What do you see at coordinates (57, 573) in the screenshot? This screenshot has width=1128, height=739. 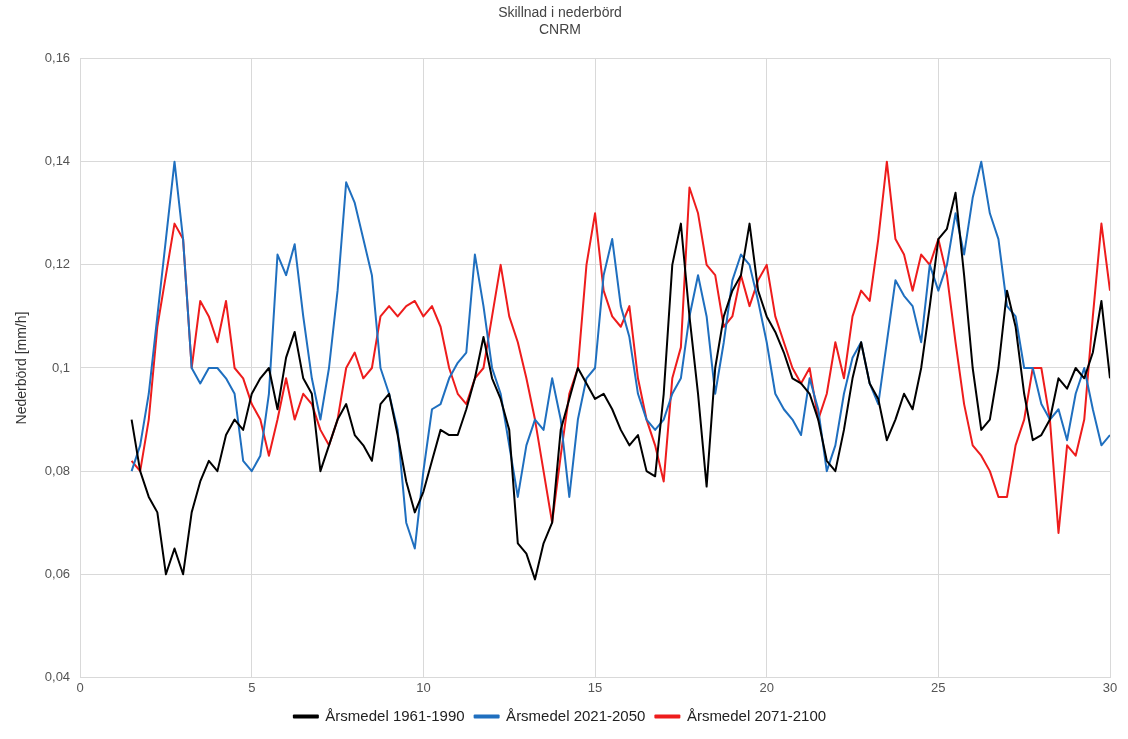 I see `y-tick-label: 0,06` at bounding box center [57, 573].